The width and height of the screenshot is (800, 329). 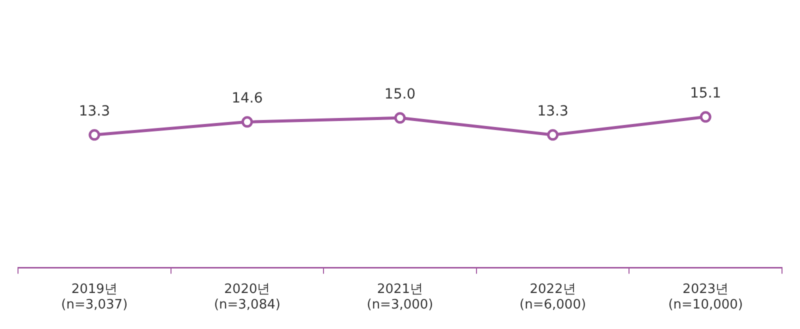 What do you see at coordinates (94, 297) in the screenshot?
I see `x-tick-label: 2019년 (n=3,037)` at bounding box center [94, 297].